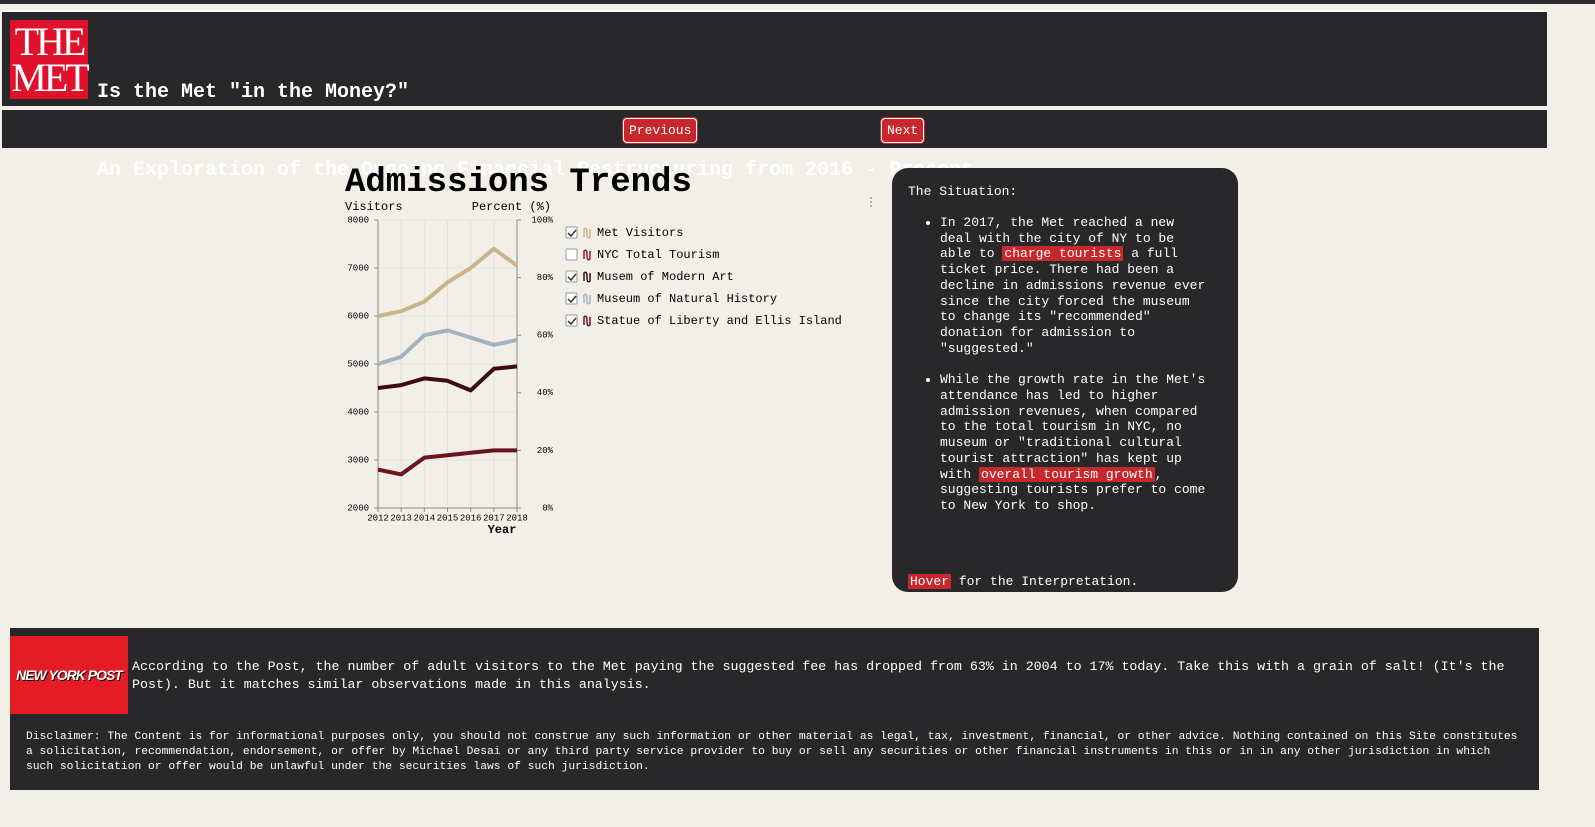 The height and width of the screenshot is (827, 1595). I want to click on y2-tick-label: 100%, so click(542, 220).